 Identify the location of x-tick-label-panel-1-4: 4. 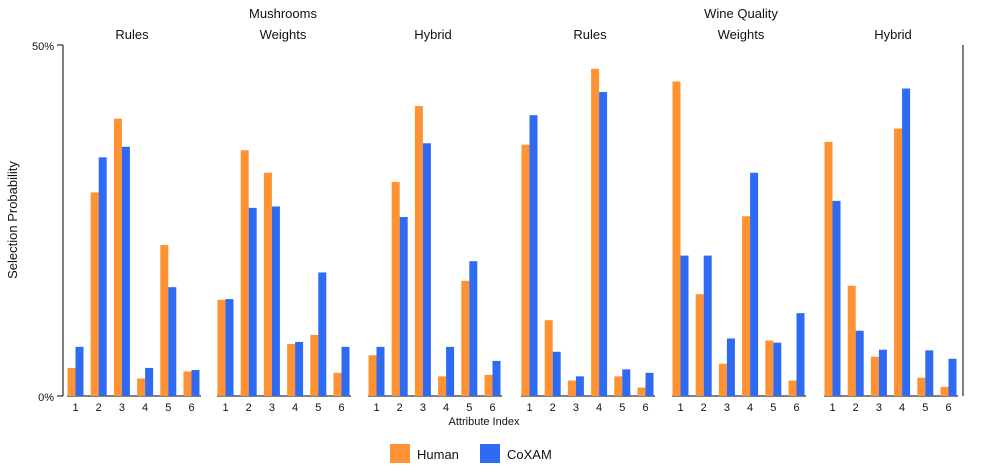
(145, 408).